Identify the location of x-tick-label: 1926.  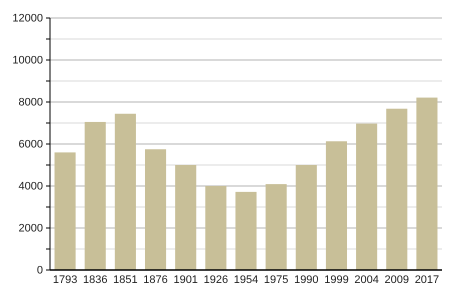
(216, 280).